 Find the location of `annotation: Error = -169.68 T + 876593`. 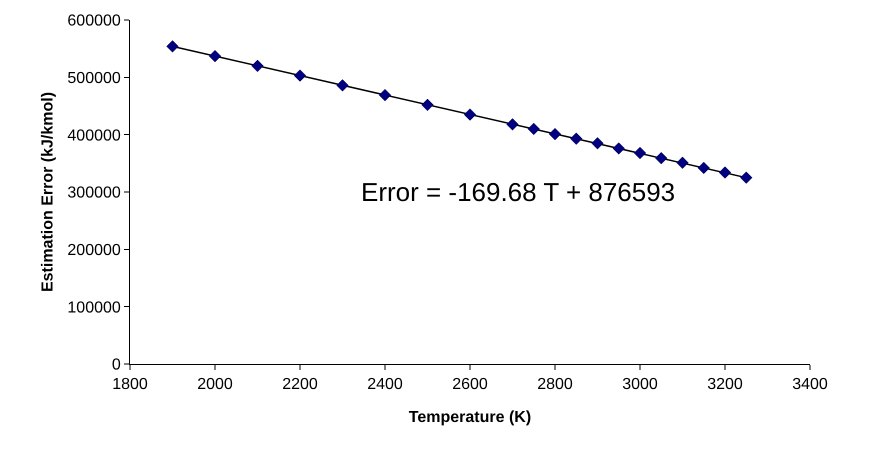

annotation: Error = -169.68 T + 876593 is located at coordinates (518, 192).